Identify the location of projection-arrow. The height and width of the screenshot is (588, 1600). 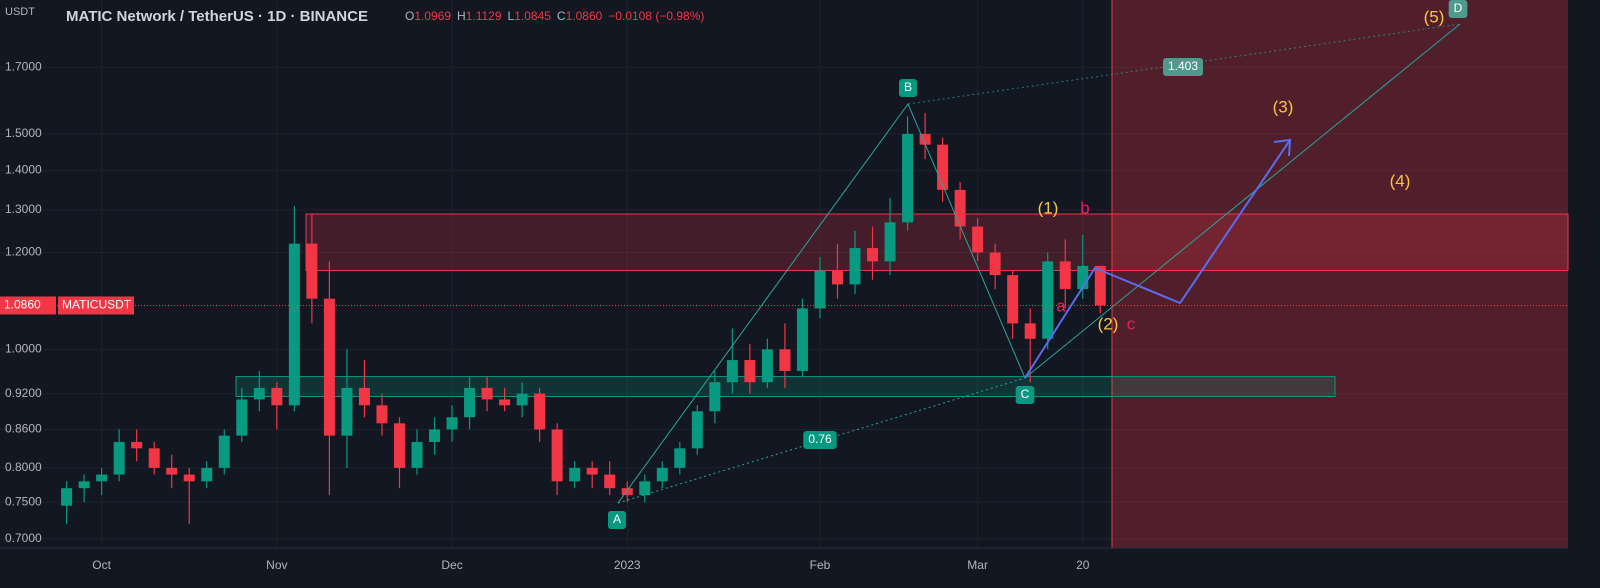
(1282, 147).